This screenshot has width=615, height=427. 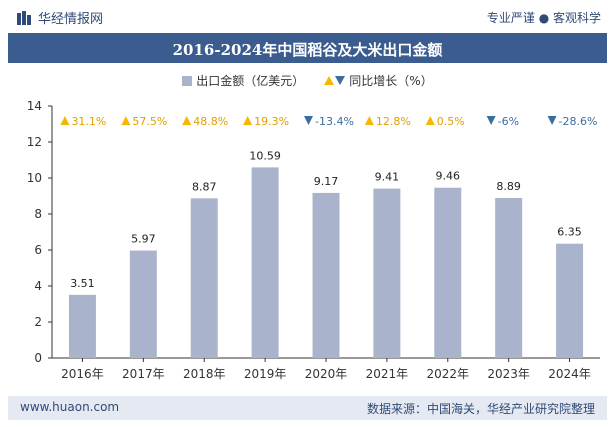 I want to click on brand: 华经情报网, so click(x=59, y=17).